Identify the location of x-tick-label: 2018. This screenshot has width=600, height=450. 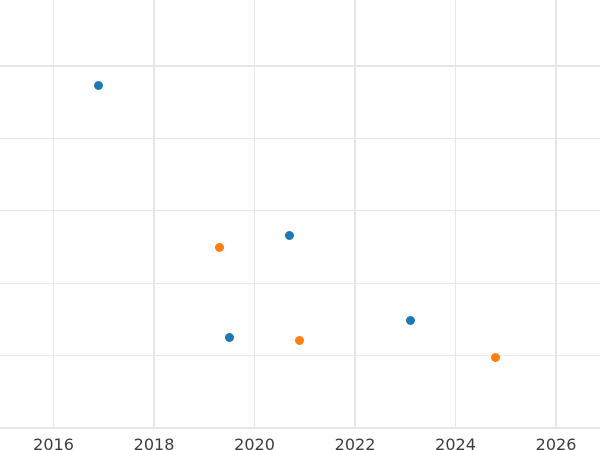
(154, 442).